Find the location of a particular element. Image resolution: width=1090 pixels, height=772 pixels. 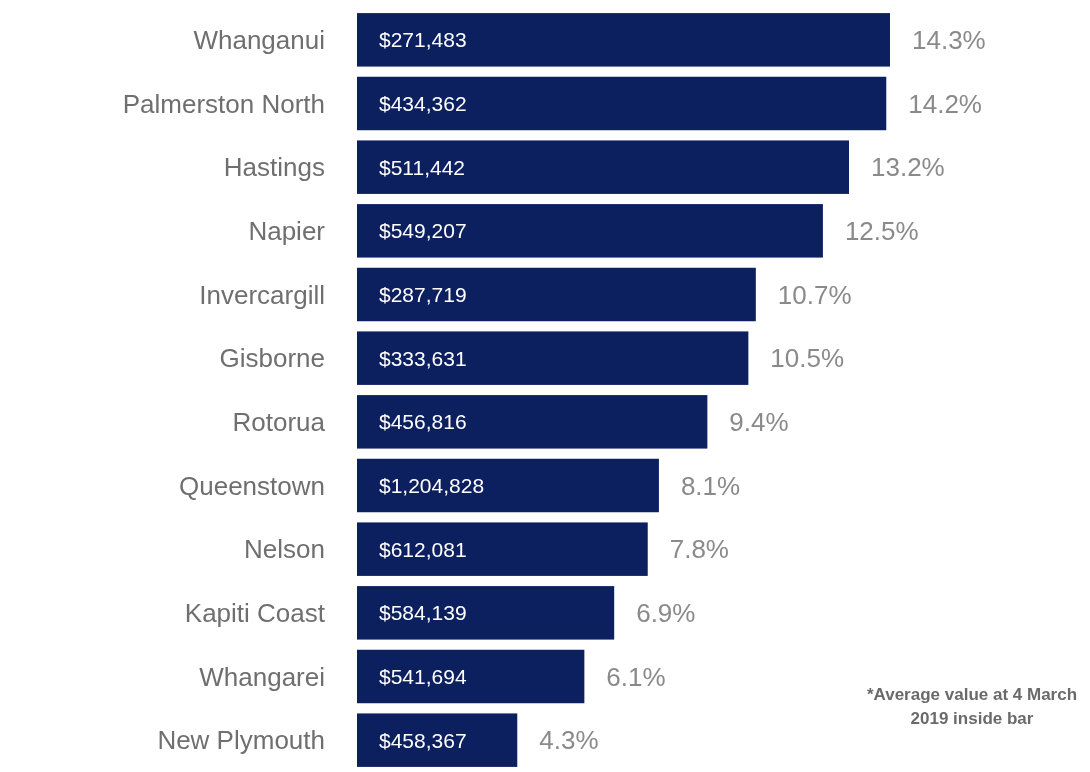

y-tick-label: New Plymouth is located at coordinates (241, 740).